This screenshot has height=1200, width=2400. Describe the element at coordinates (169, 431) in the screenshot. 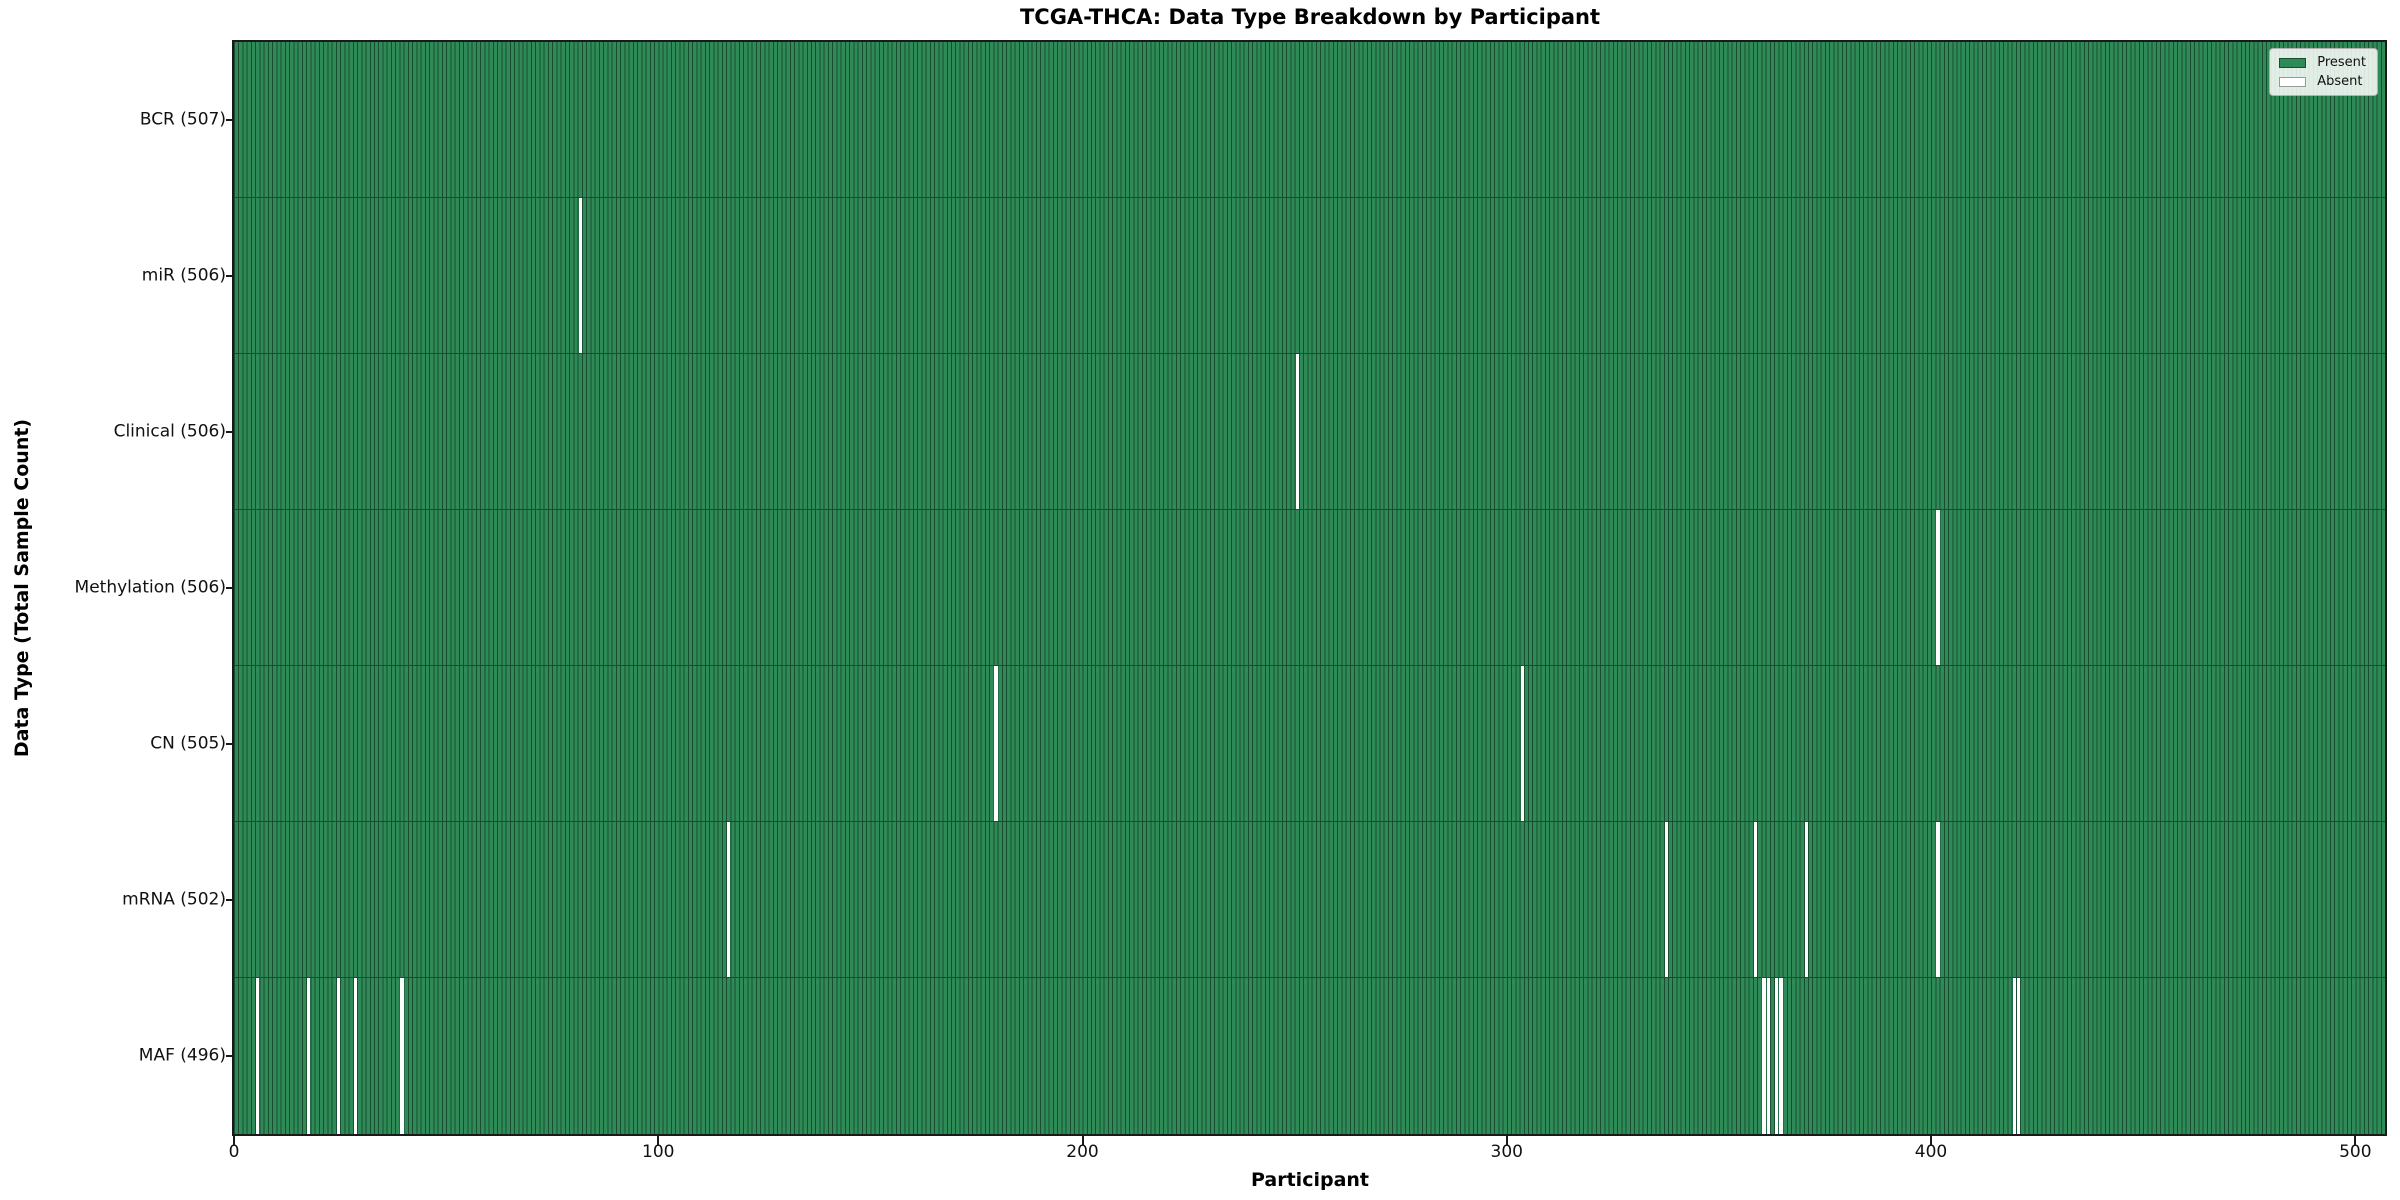

I see `y-tick-label: Clinical (506)` at that location.